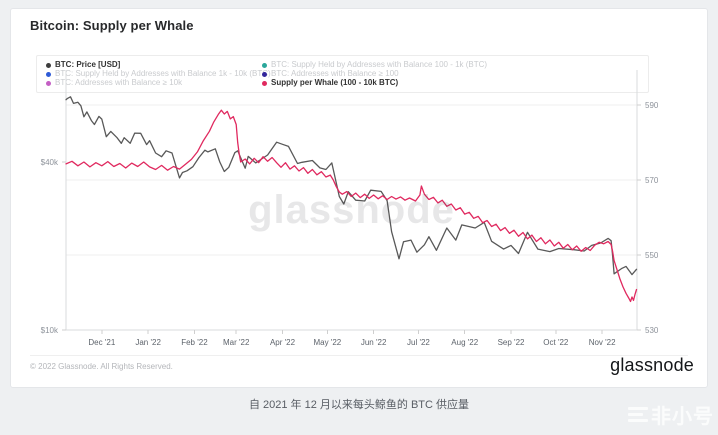  Describe the element at coordinates (194, 342) in the screenshot. I see `x-axis-tick-label: Feb '22` at that location.